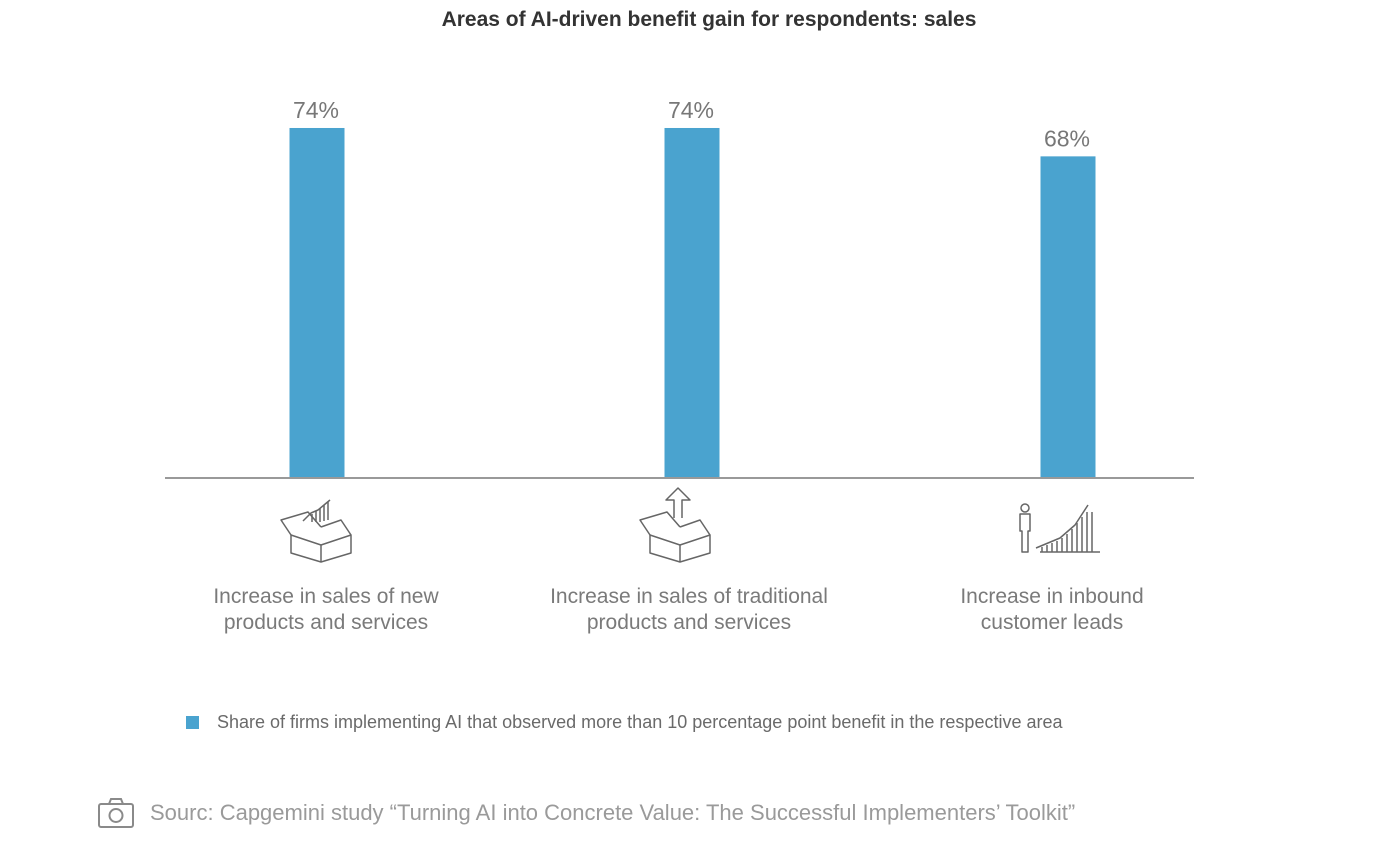  I want to click on legend-swatch, so click(192, 722).